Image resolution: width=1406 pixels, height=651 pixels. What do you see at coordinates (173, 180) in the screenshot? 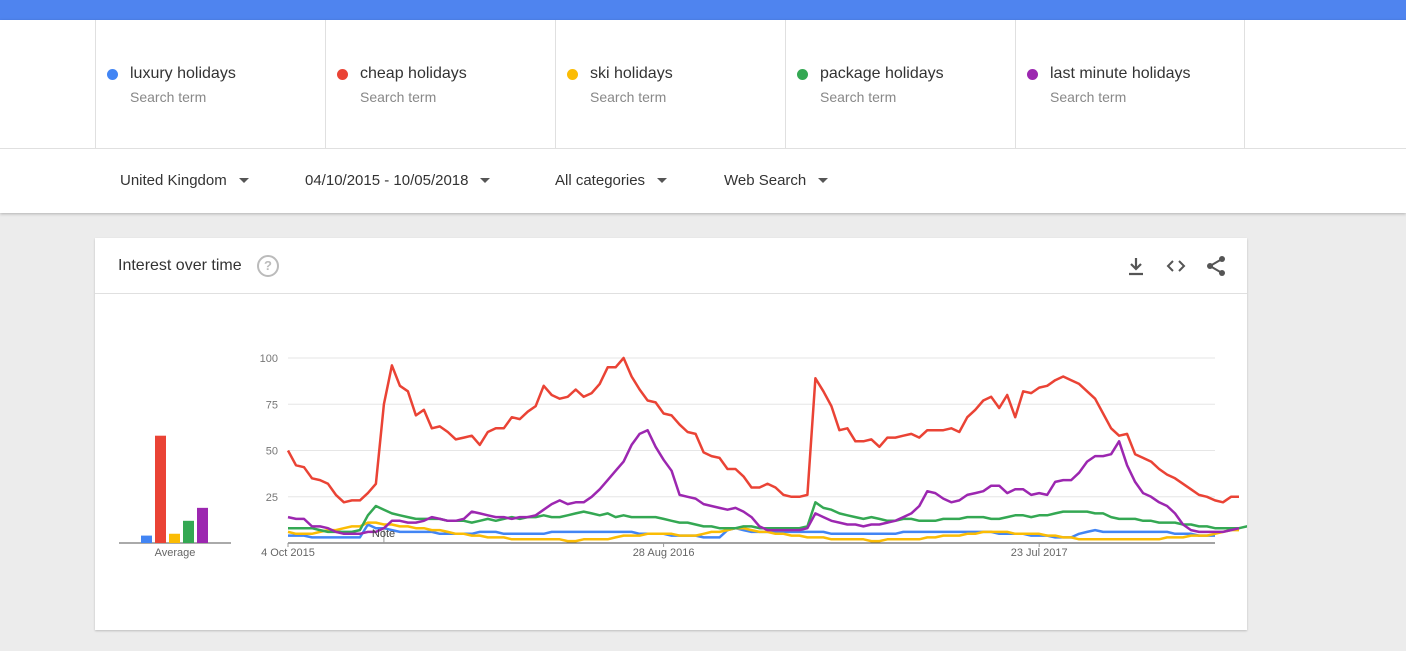
I see `region-dropdown-label: United Kingdom` at bounding box center [173, 180].